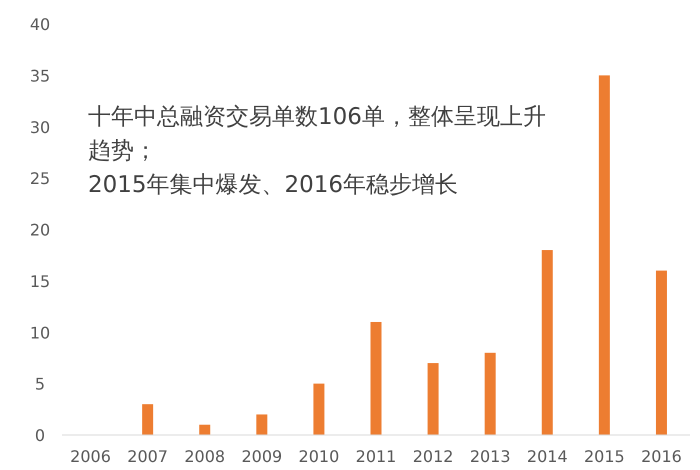 This screenshot has width=700, height=470. Describe the element at coordinates (376, 456) in the screenshot. I see `x-tick-label: 2011` at that location.